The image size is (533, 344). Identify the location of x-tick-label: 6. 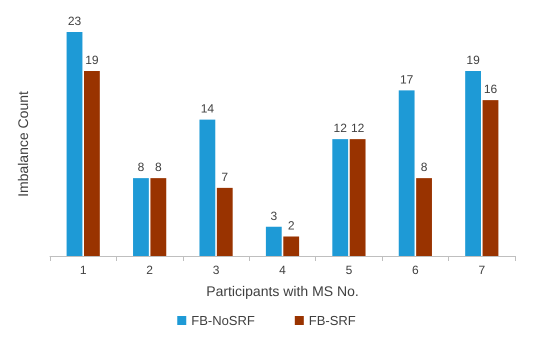
(416, 270).